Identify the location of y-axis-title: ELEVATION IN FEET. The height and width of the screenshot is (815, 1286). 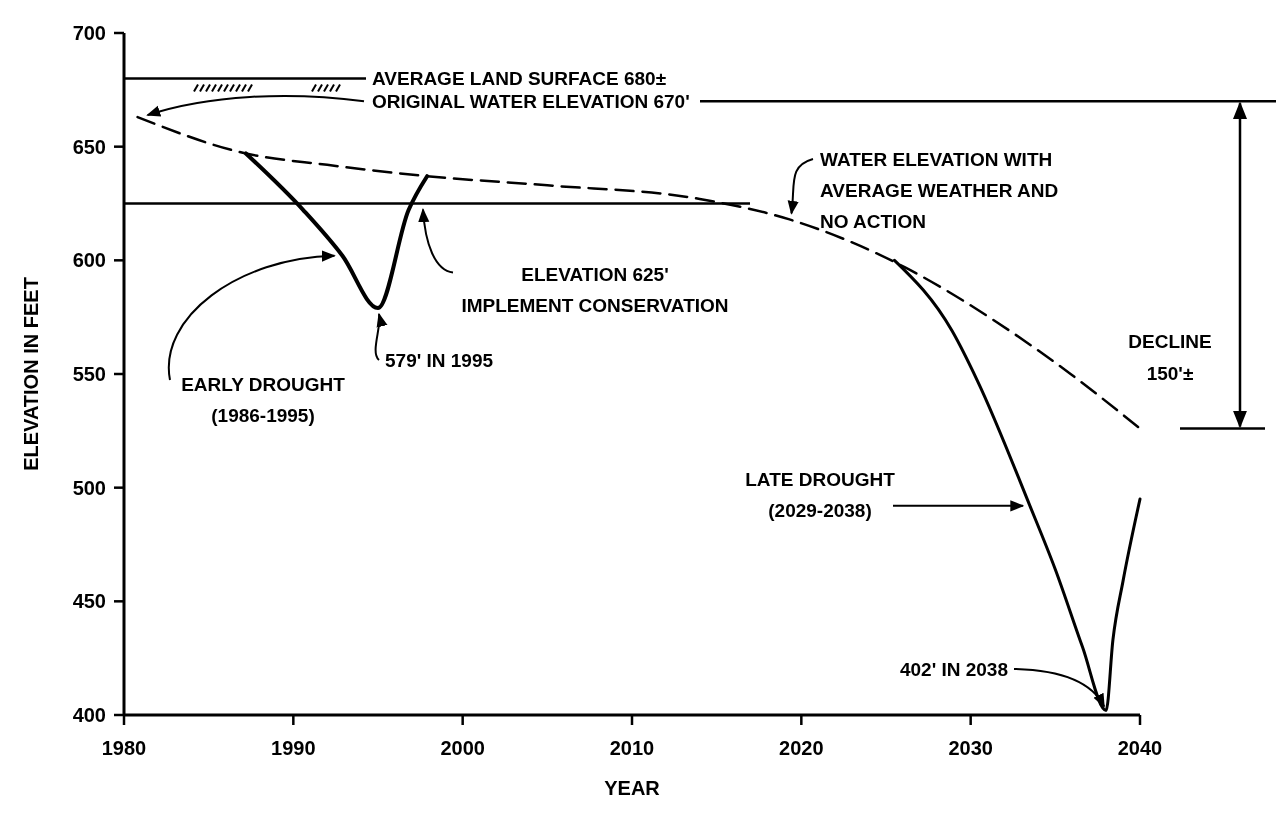
(31, 374).